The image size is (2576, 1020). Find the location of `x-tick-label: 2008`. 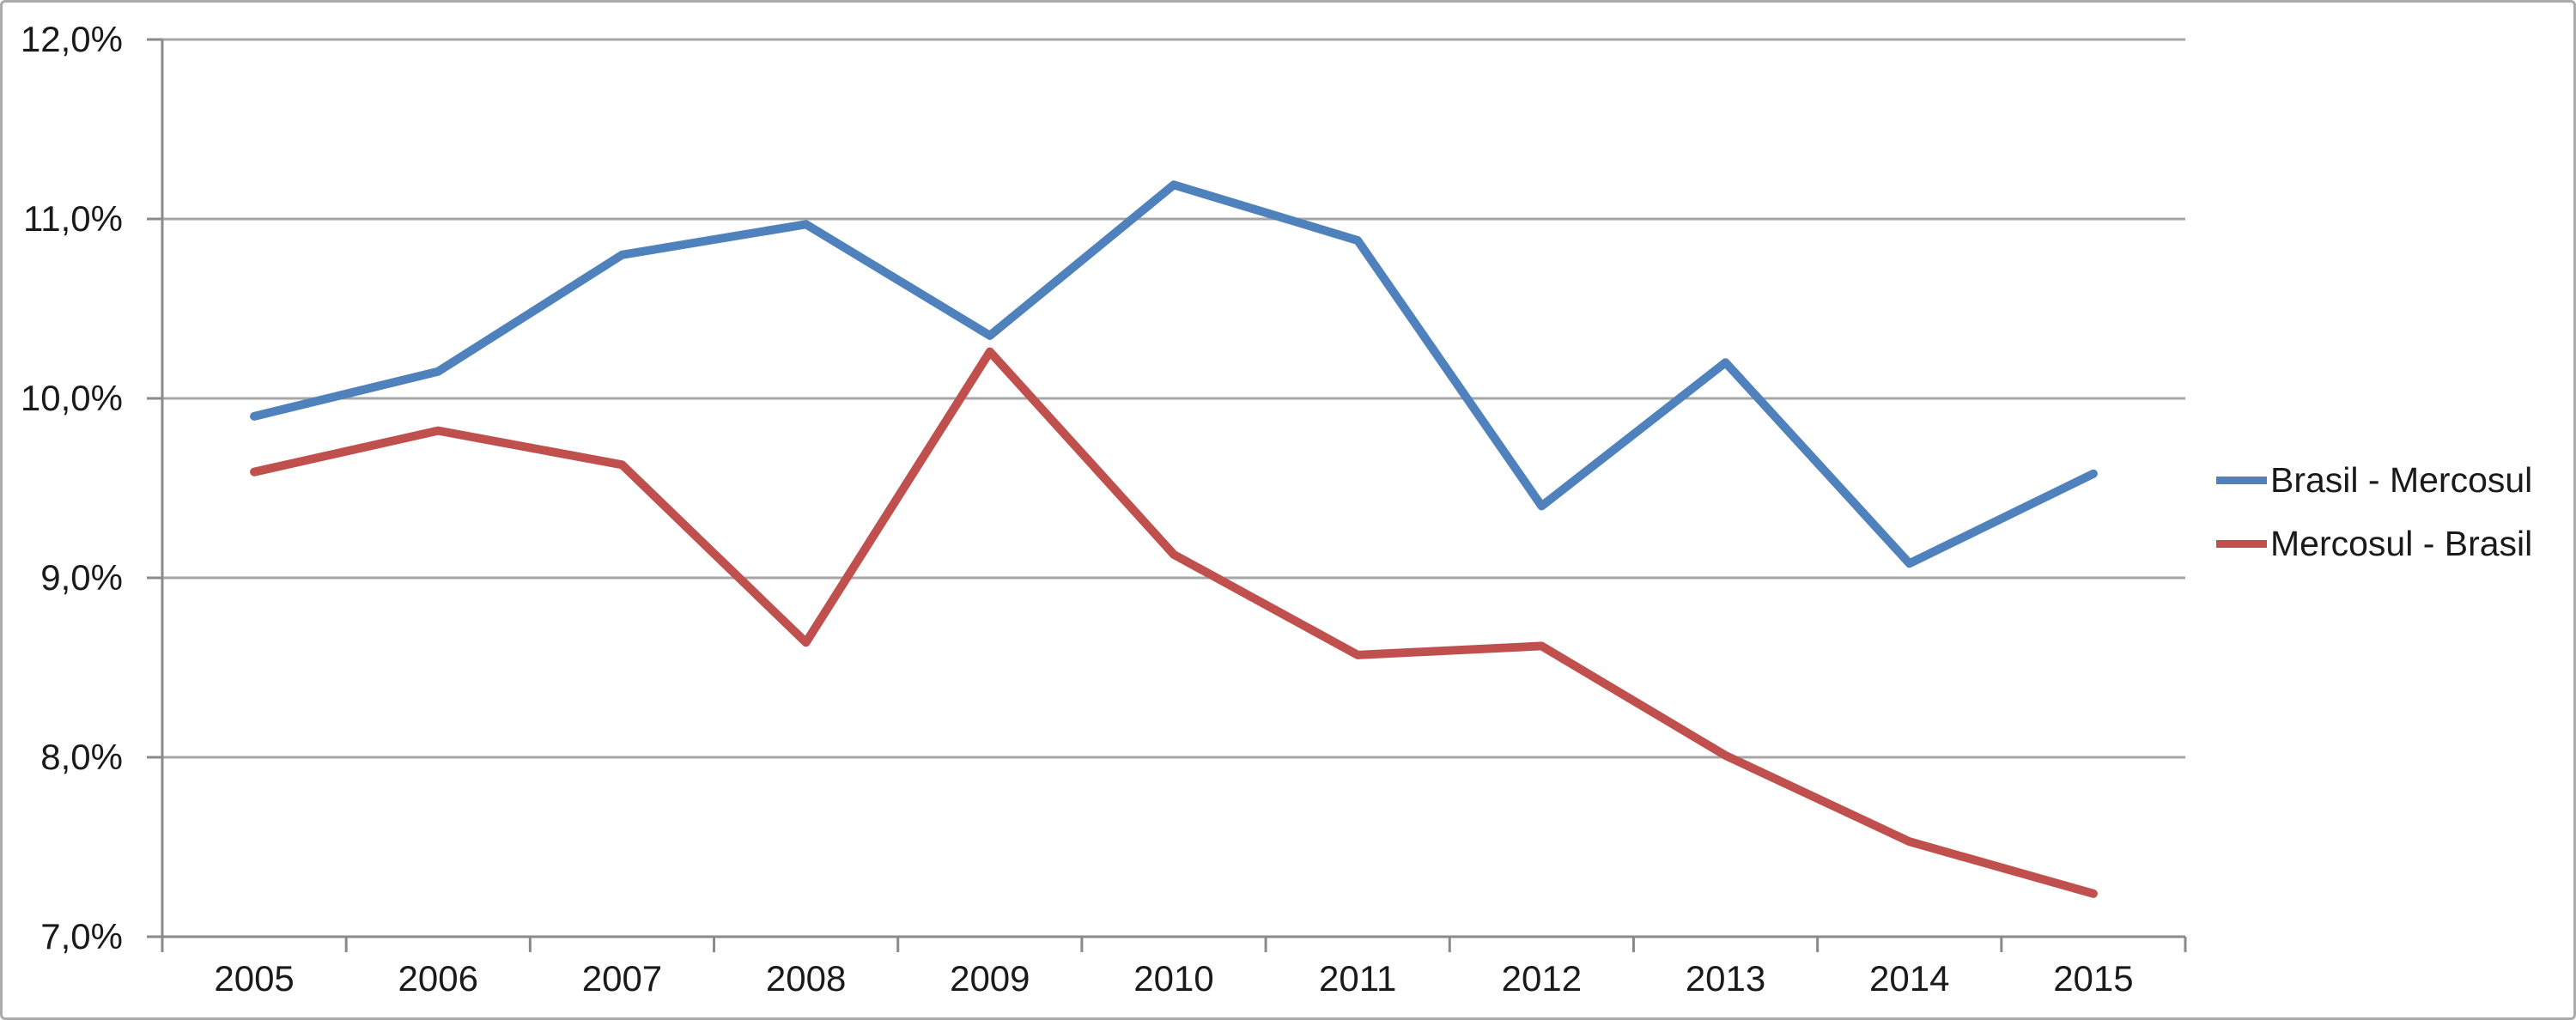

x-tick-label: 2008 is located at coordinates (806, 978).